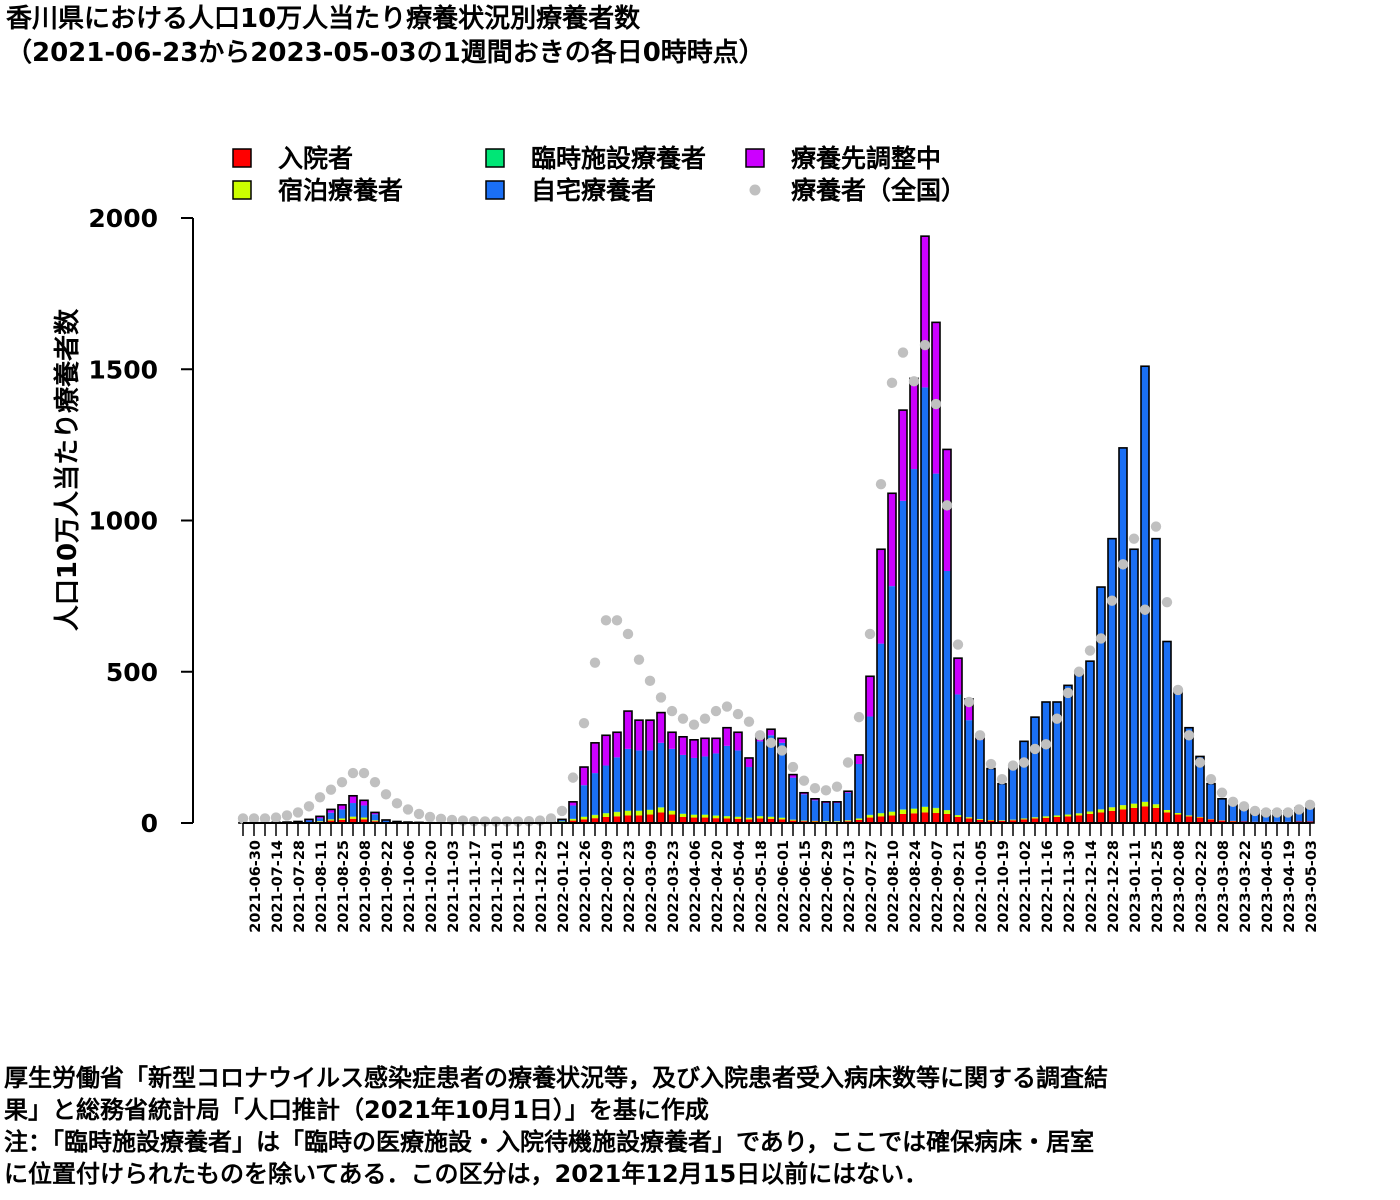 The width and height of the screenshot is (1400, 1200). Describe the element at coordinates (894, 886) in the screenshot. I see `x-tick-label: 2022-08-10` at that location.